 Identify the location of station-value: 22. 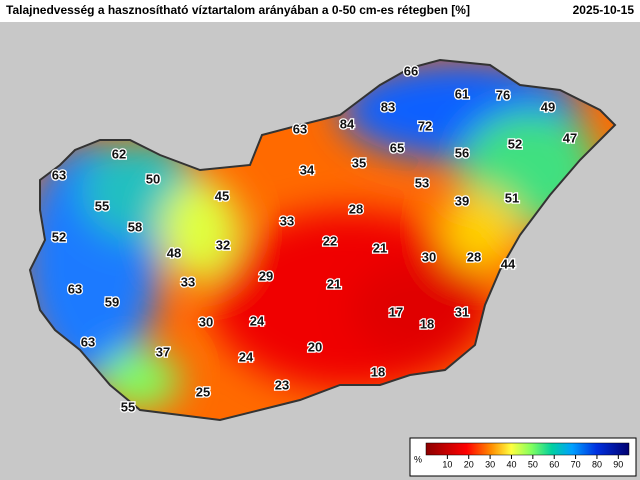
(330, 240).